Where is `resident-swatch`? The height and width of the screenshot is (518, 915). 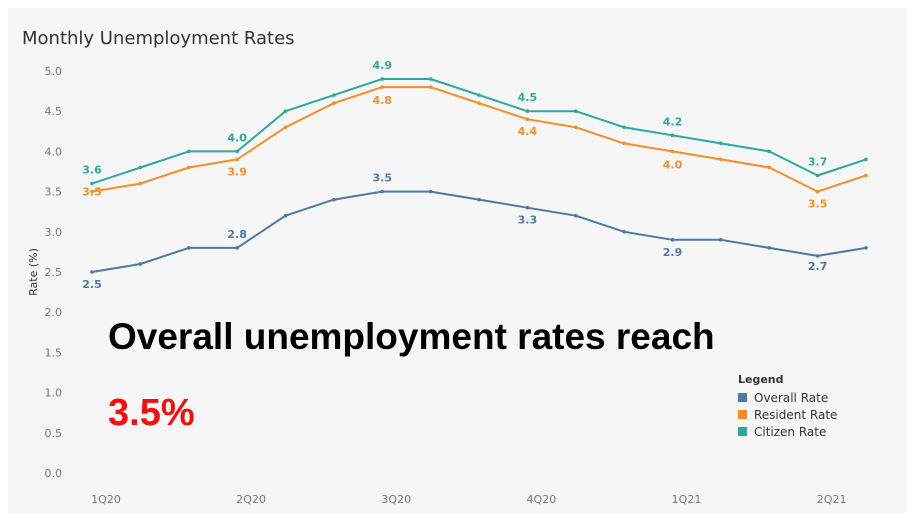
resident-swatch is located at coordinates (742, 414).